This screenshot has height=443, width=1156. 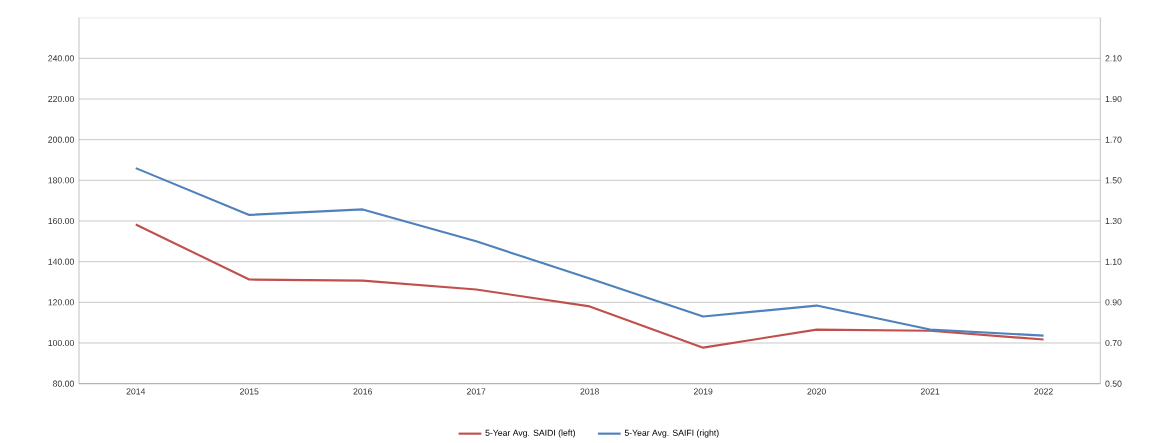 What do you see at coordinates (61, 180) in the screenshot?
I see `y-tick-label: 180.00` at bounding box center [61, 180].